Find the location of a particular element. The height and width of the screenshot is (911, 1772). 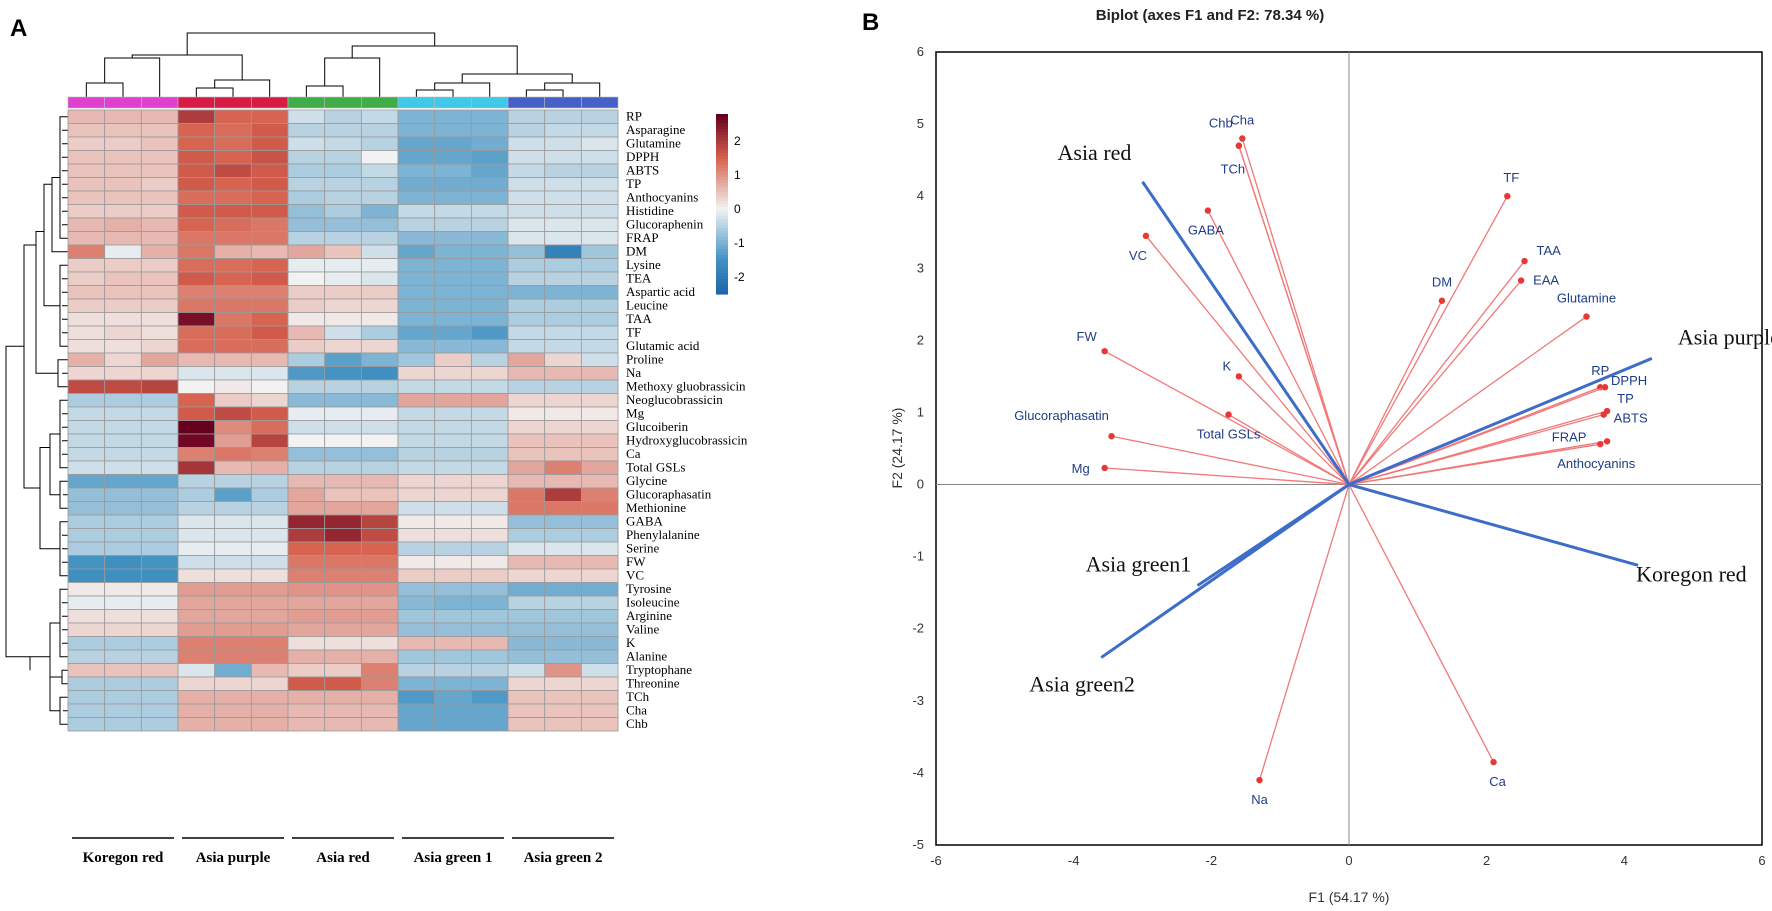

heatmap-row-label: Ca is located at coordinates (633, 453).